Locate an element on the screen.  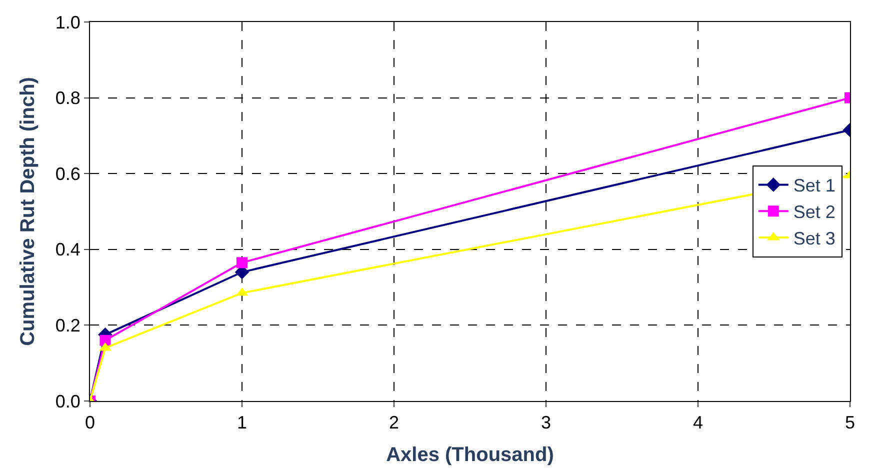
x-axis-title: Axles (Thousand) is located at coordinates (470, 455).